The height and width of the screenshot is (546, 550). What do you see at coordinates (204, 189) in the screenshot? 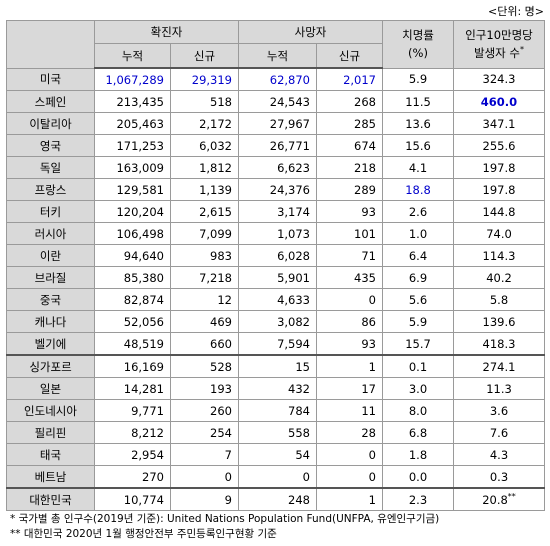
I see `confirmed-new-cell: 1,139` at bounding box center [204, 189].